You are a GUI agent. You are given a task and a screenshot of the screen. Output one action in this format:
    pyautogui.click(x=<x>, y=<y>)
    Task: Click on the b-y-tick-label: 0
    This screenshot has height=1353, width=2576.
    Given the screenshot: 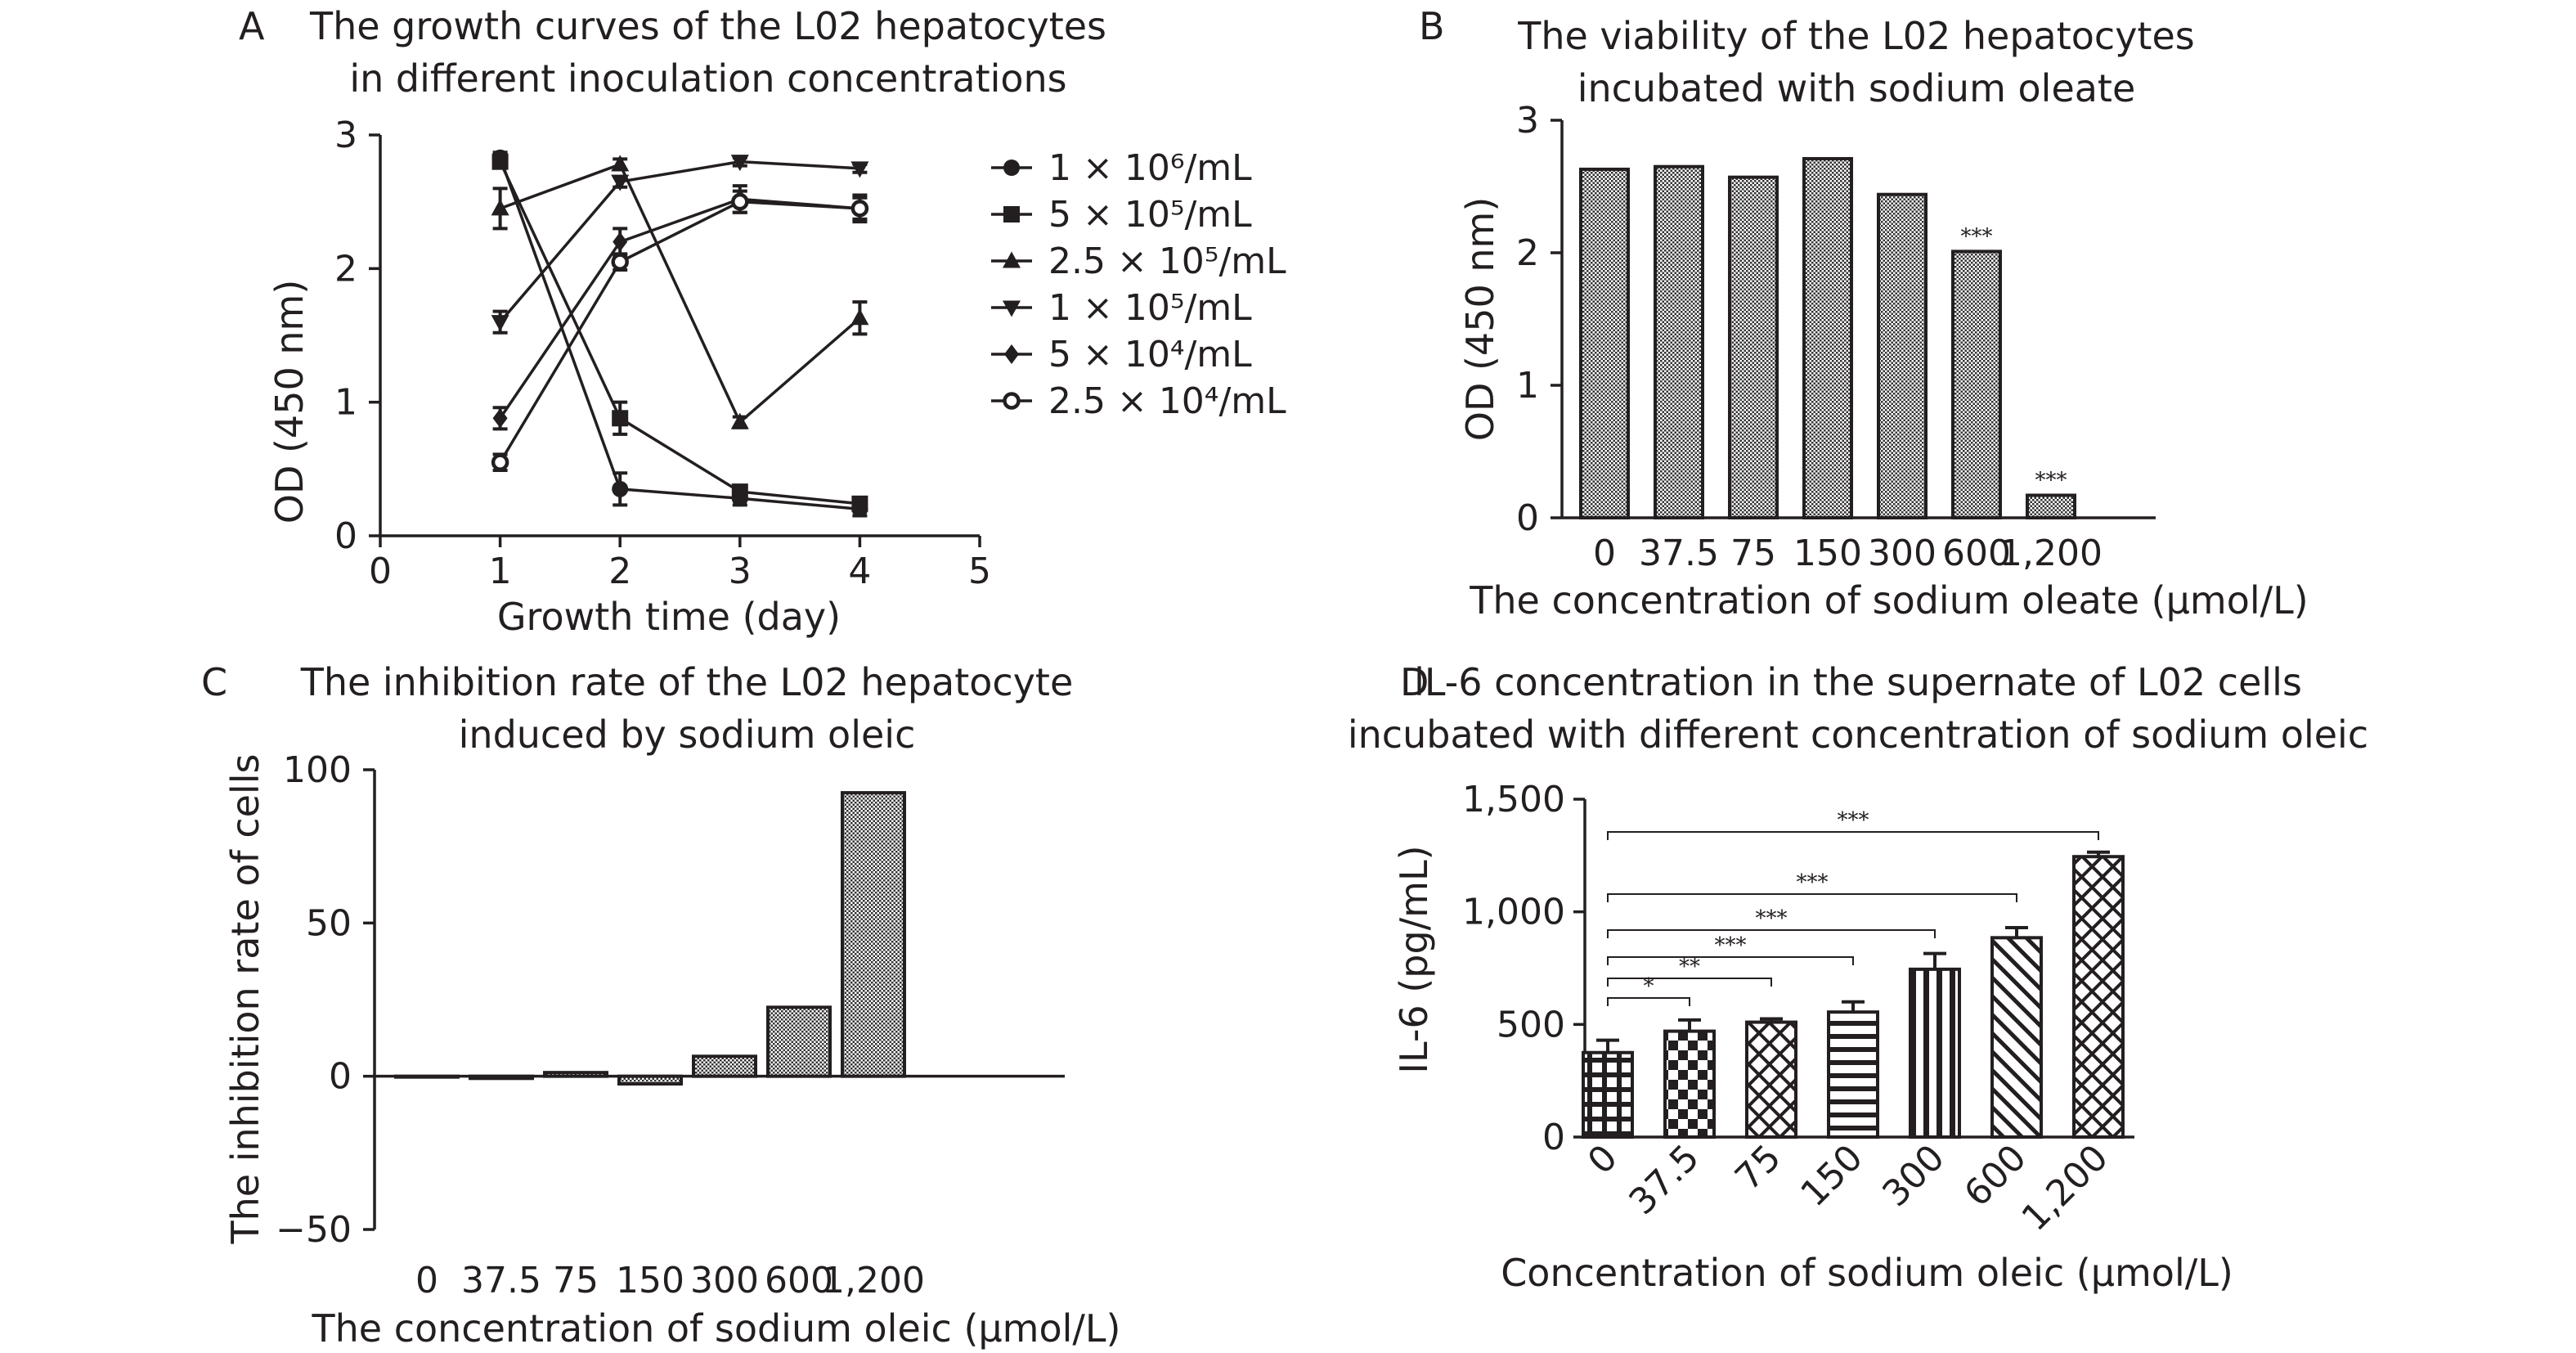 What is the action you would take?
    pyautogui.click(x=1528, y=518)
    